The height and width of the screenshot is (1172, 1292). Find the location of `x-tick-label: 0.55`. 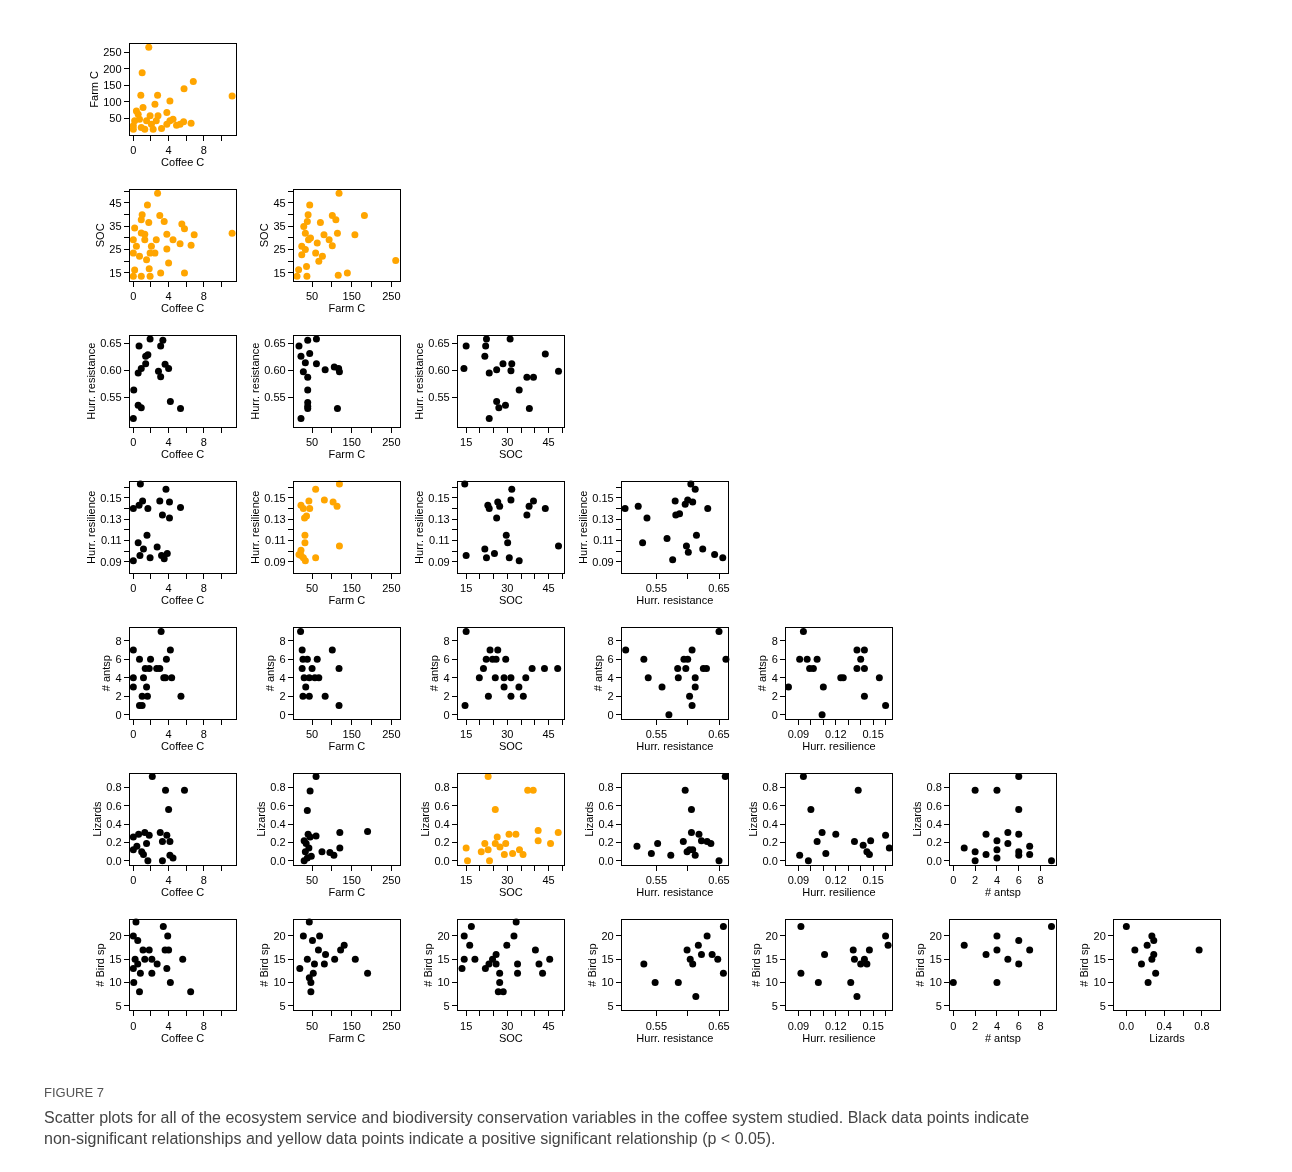

x-tick-label: 0.55 is located at coordinates (656, 587).